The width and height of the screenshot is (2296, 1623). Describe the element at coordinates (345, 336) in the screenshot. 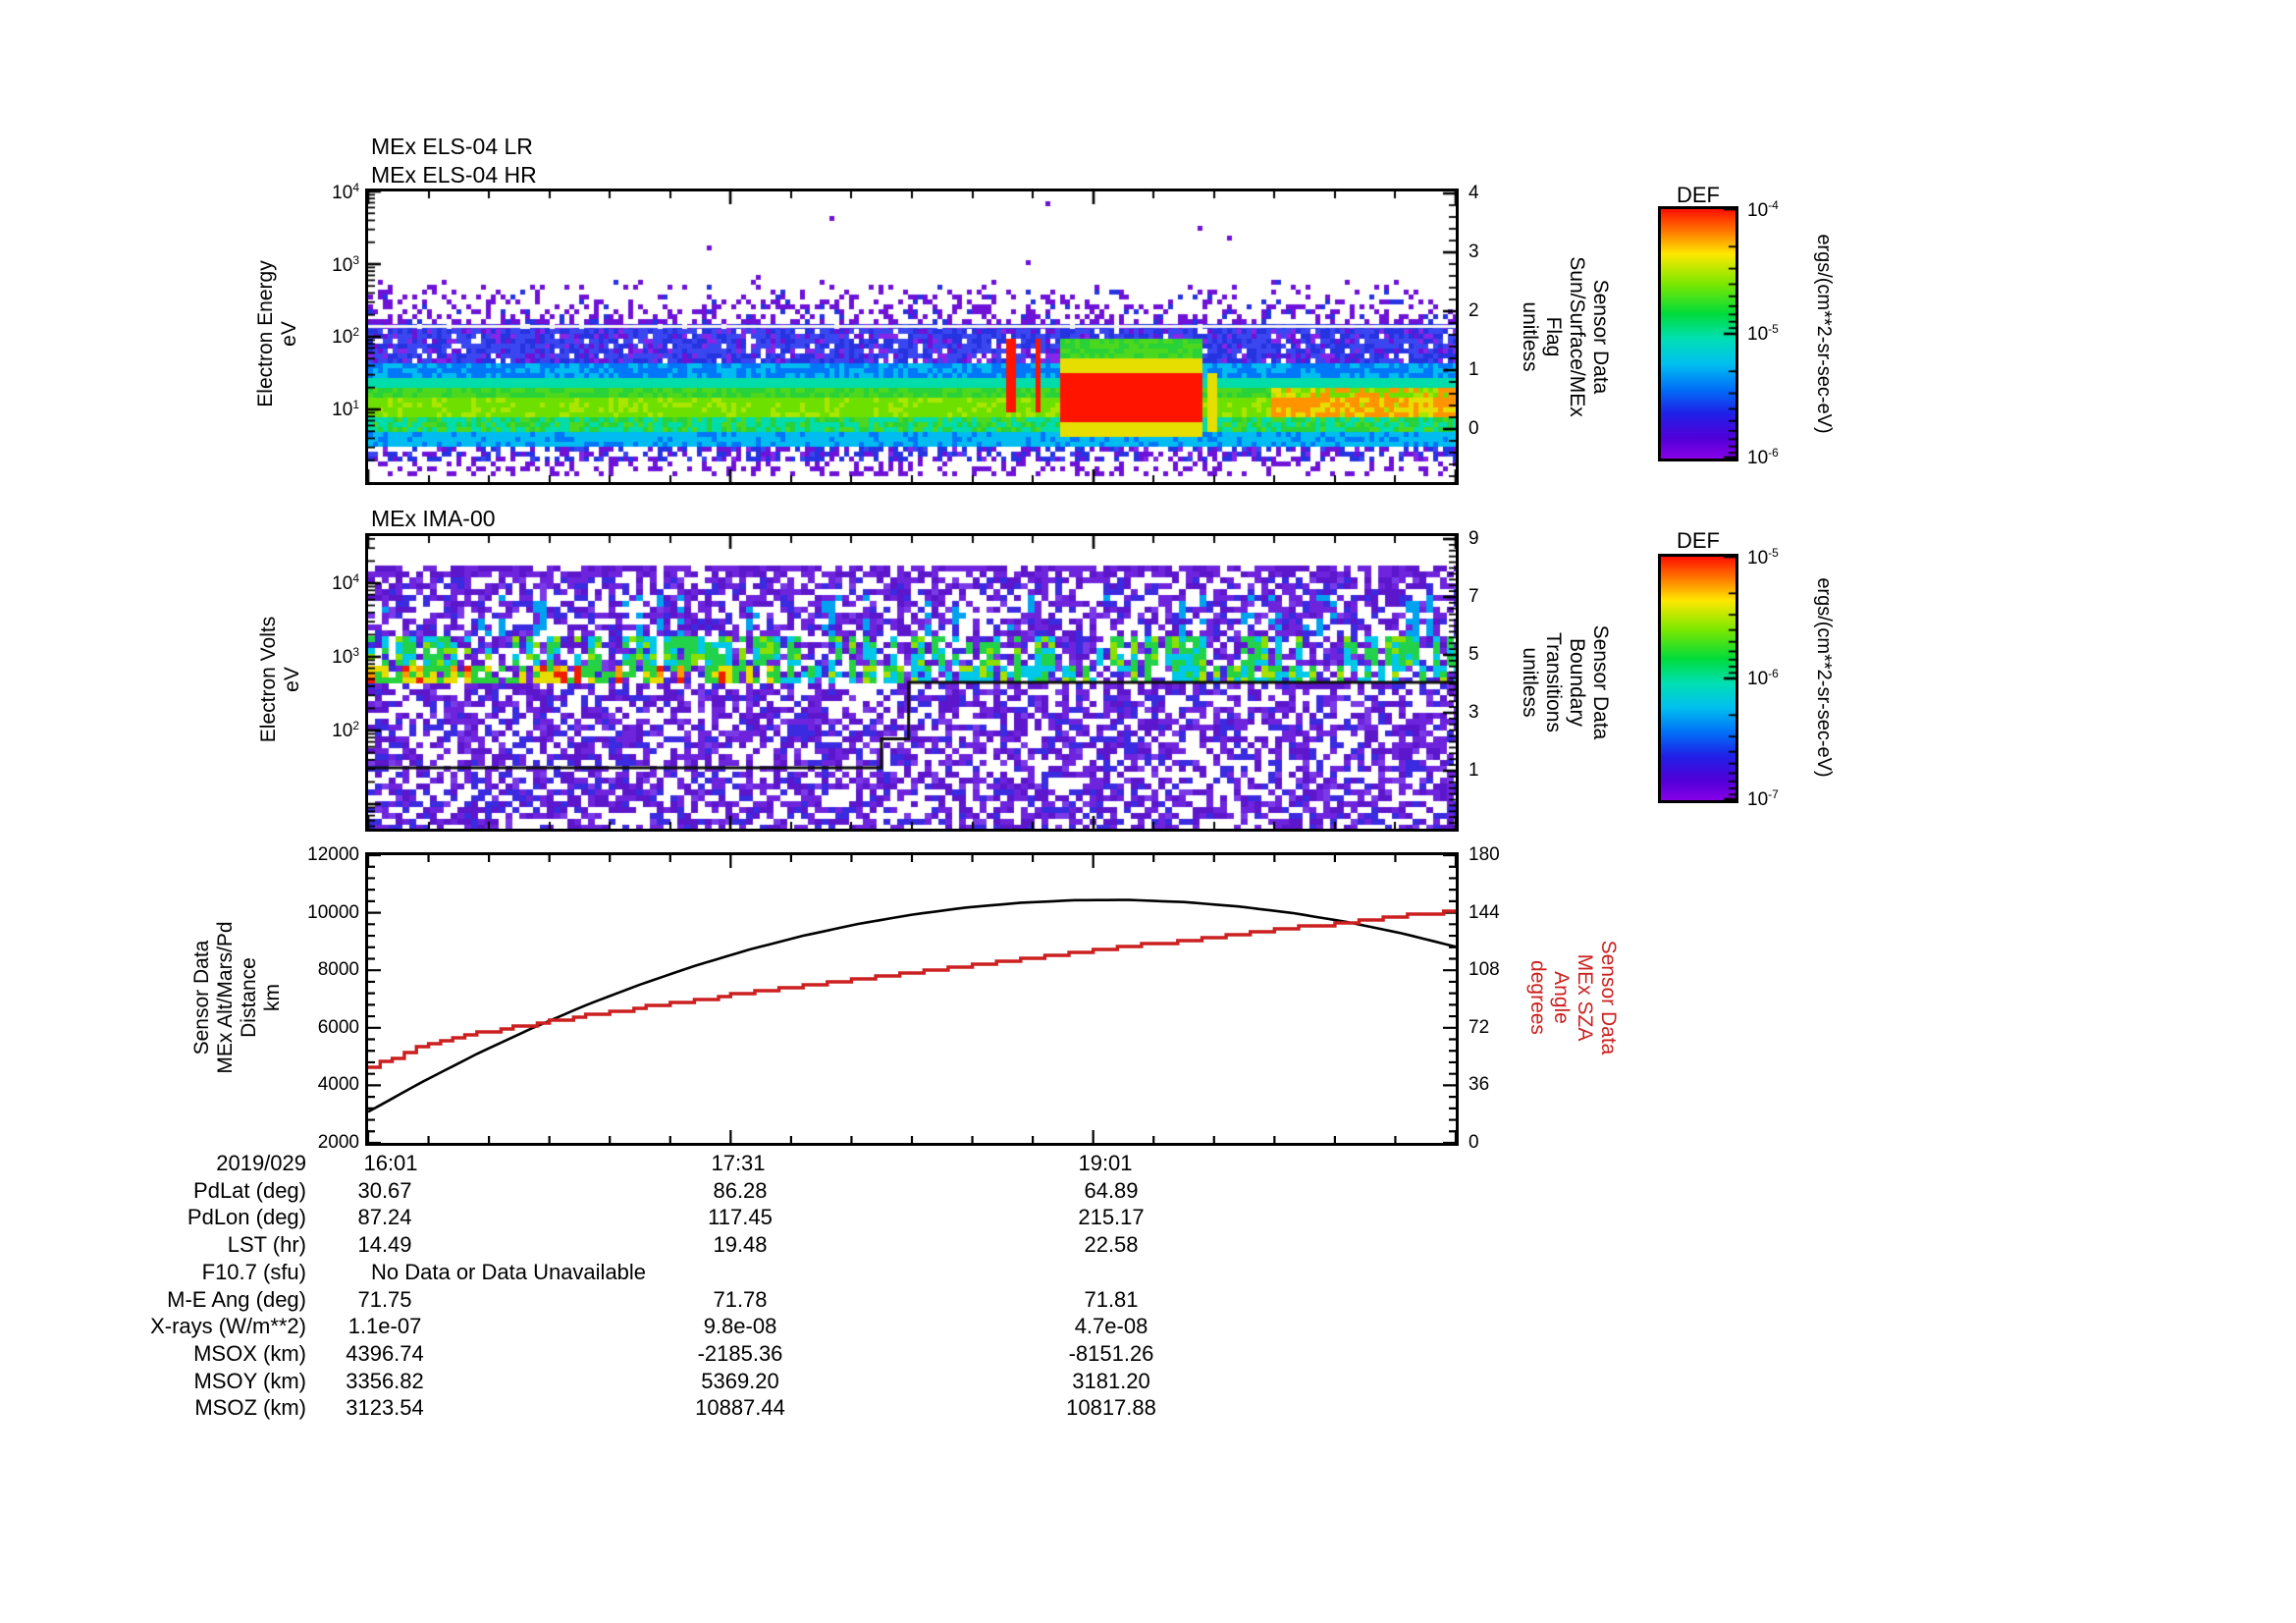

I see `panel1-ytick-1e2: 10²` at that location.